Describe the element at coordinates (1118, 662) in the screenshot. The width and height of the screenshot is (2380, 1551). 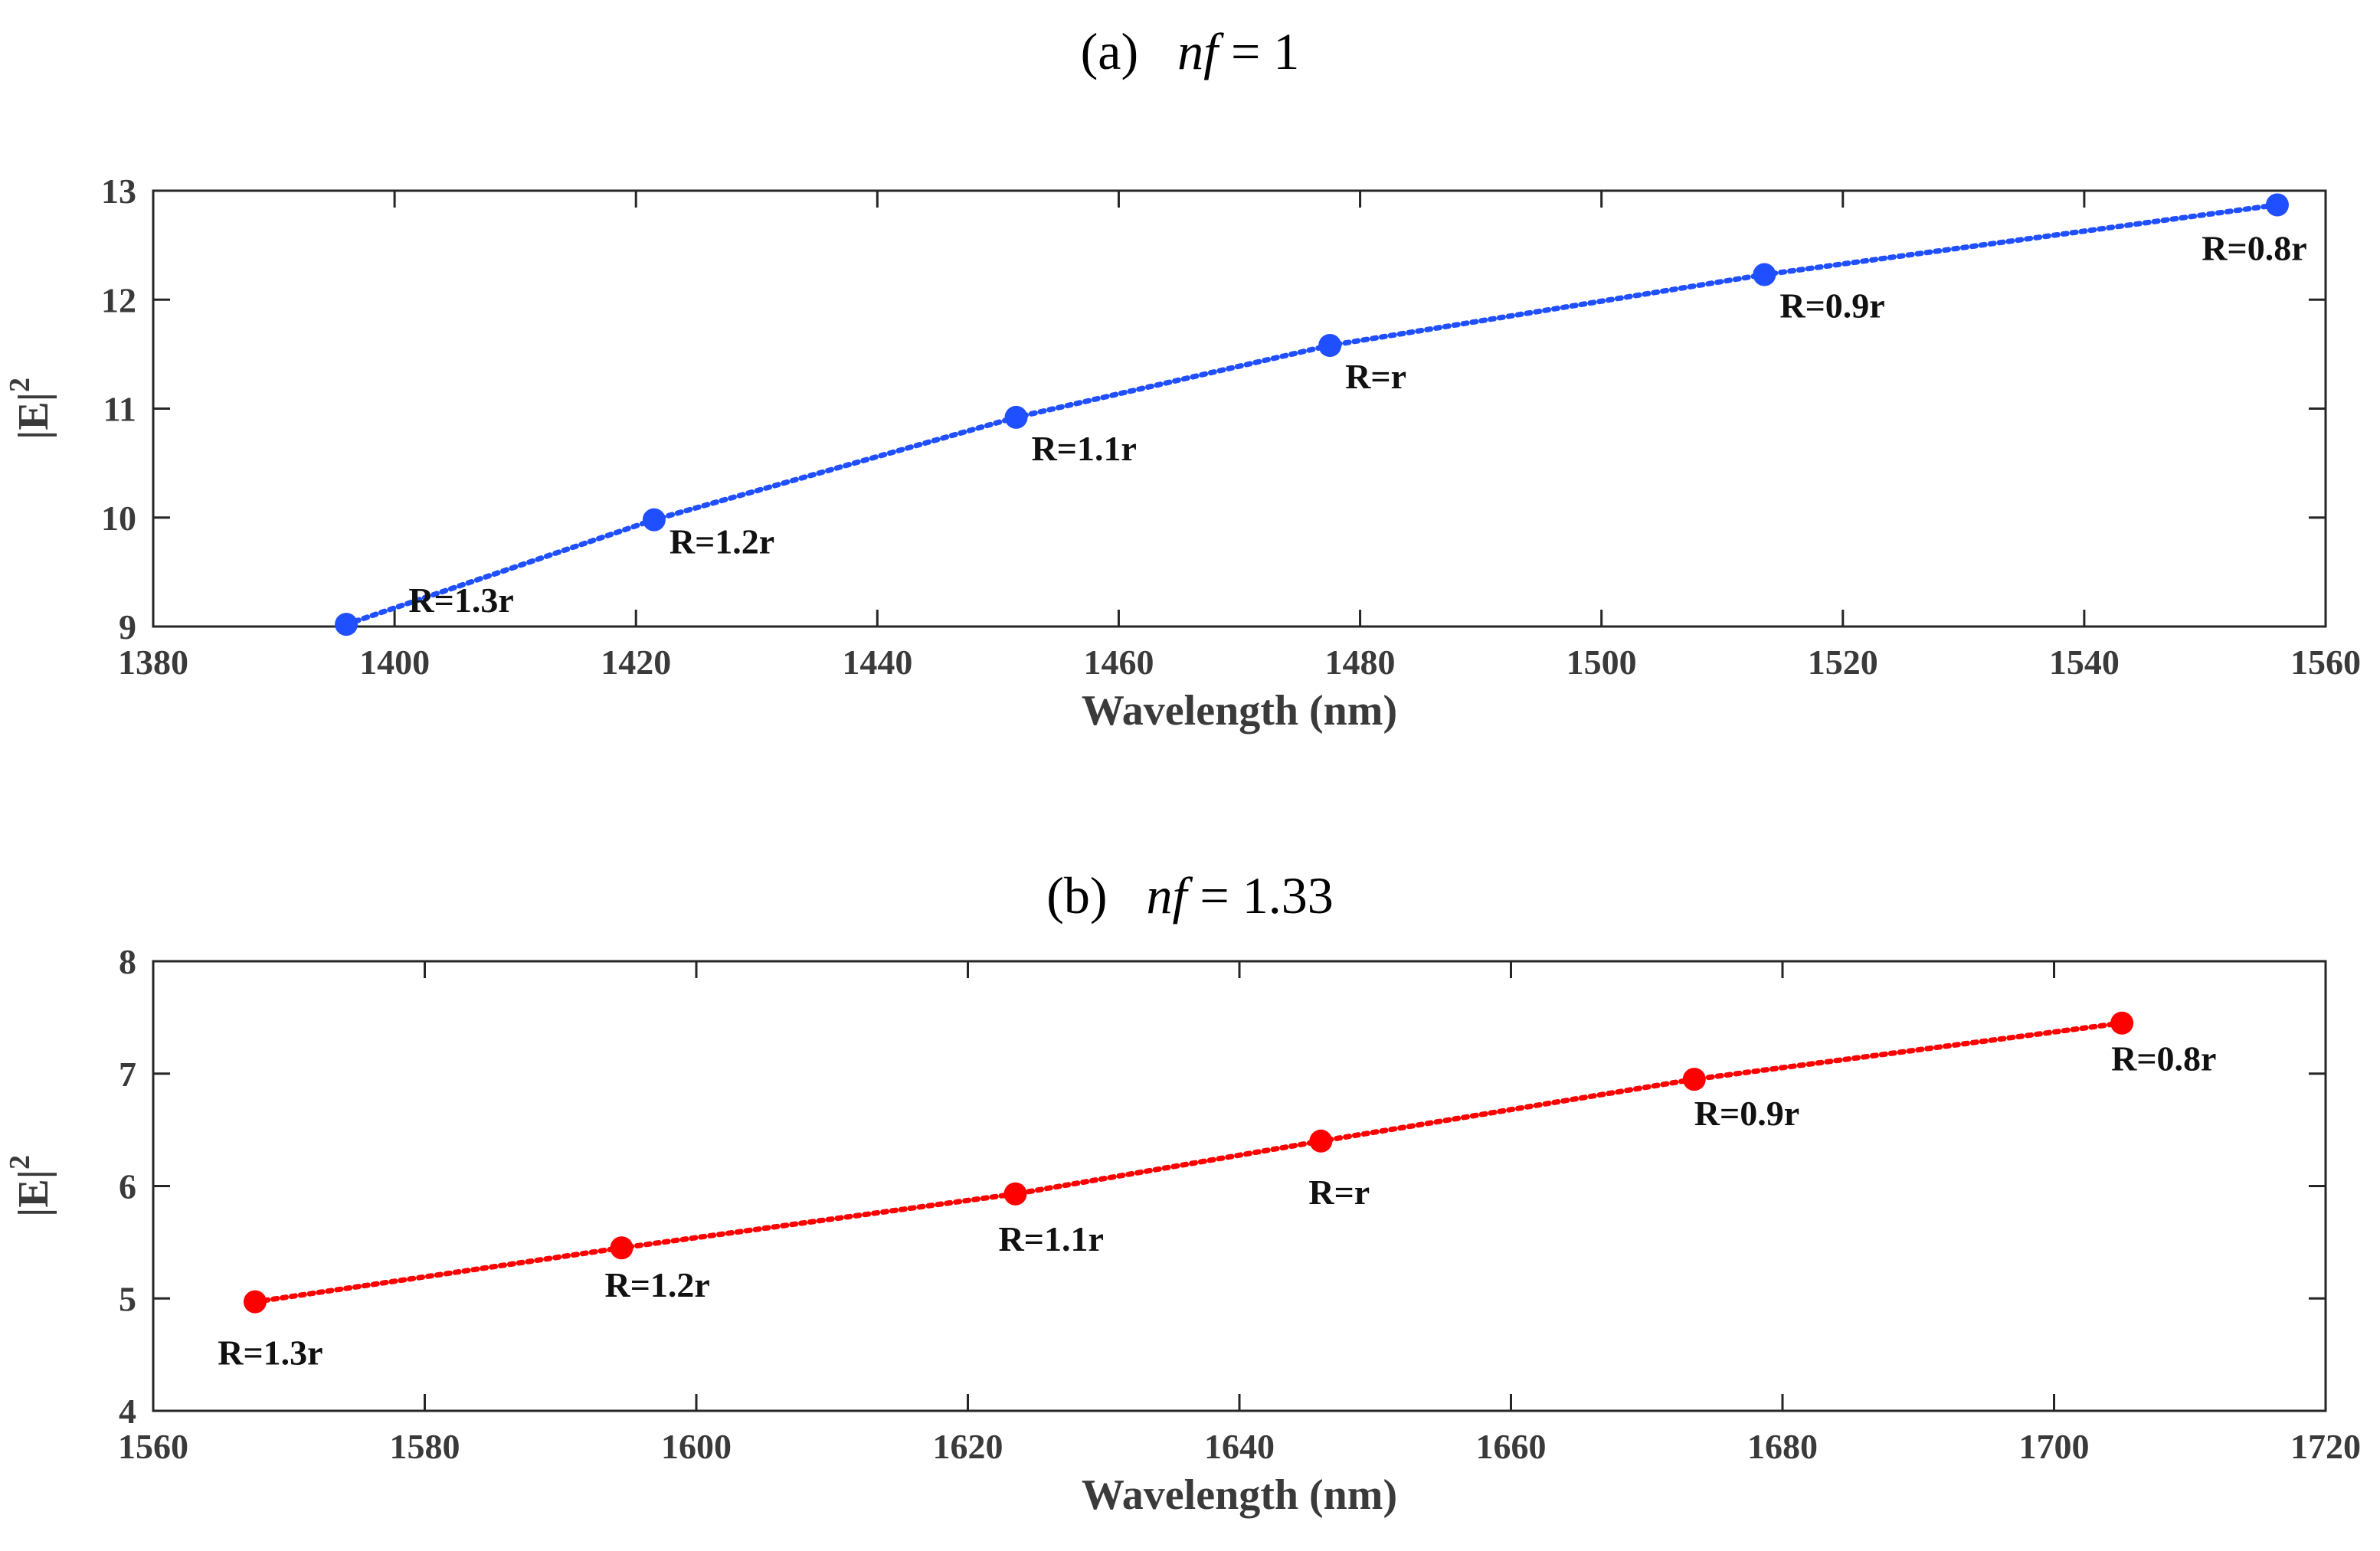
I see `chart-0-xtick-label: 1460` at that location.